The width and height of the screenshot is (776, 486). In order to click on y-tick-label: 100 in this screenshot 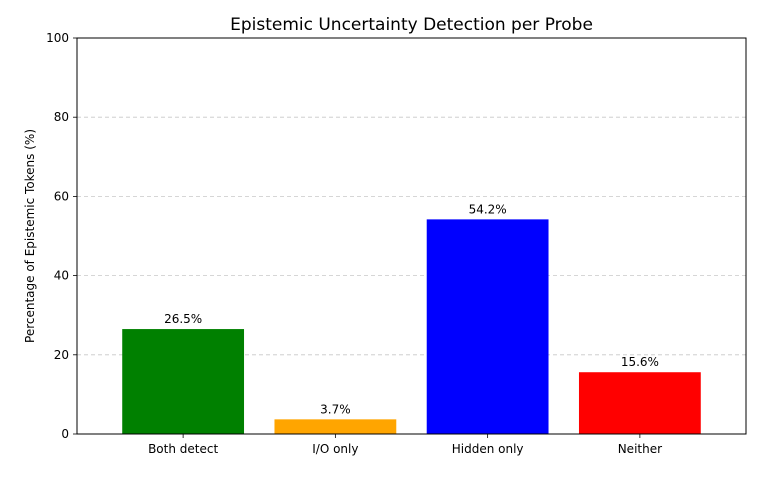, I will do `click(57, 38)`.